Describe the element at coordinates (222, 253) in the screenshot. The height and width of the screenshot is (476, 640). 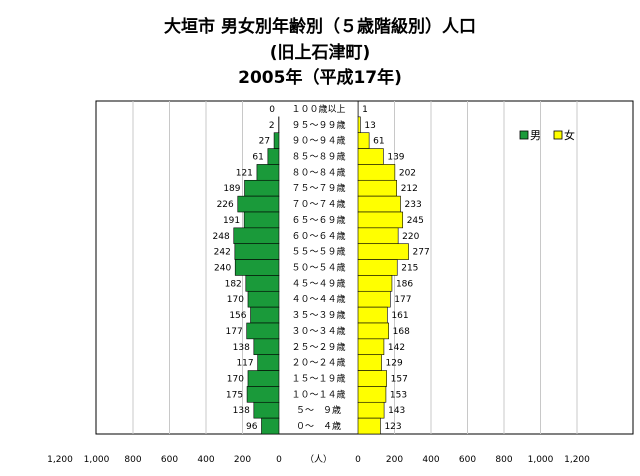
I see `male-value-label: 242` at that location.